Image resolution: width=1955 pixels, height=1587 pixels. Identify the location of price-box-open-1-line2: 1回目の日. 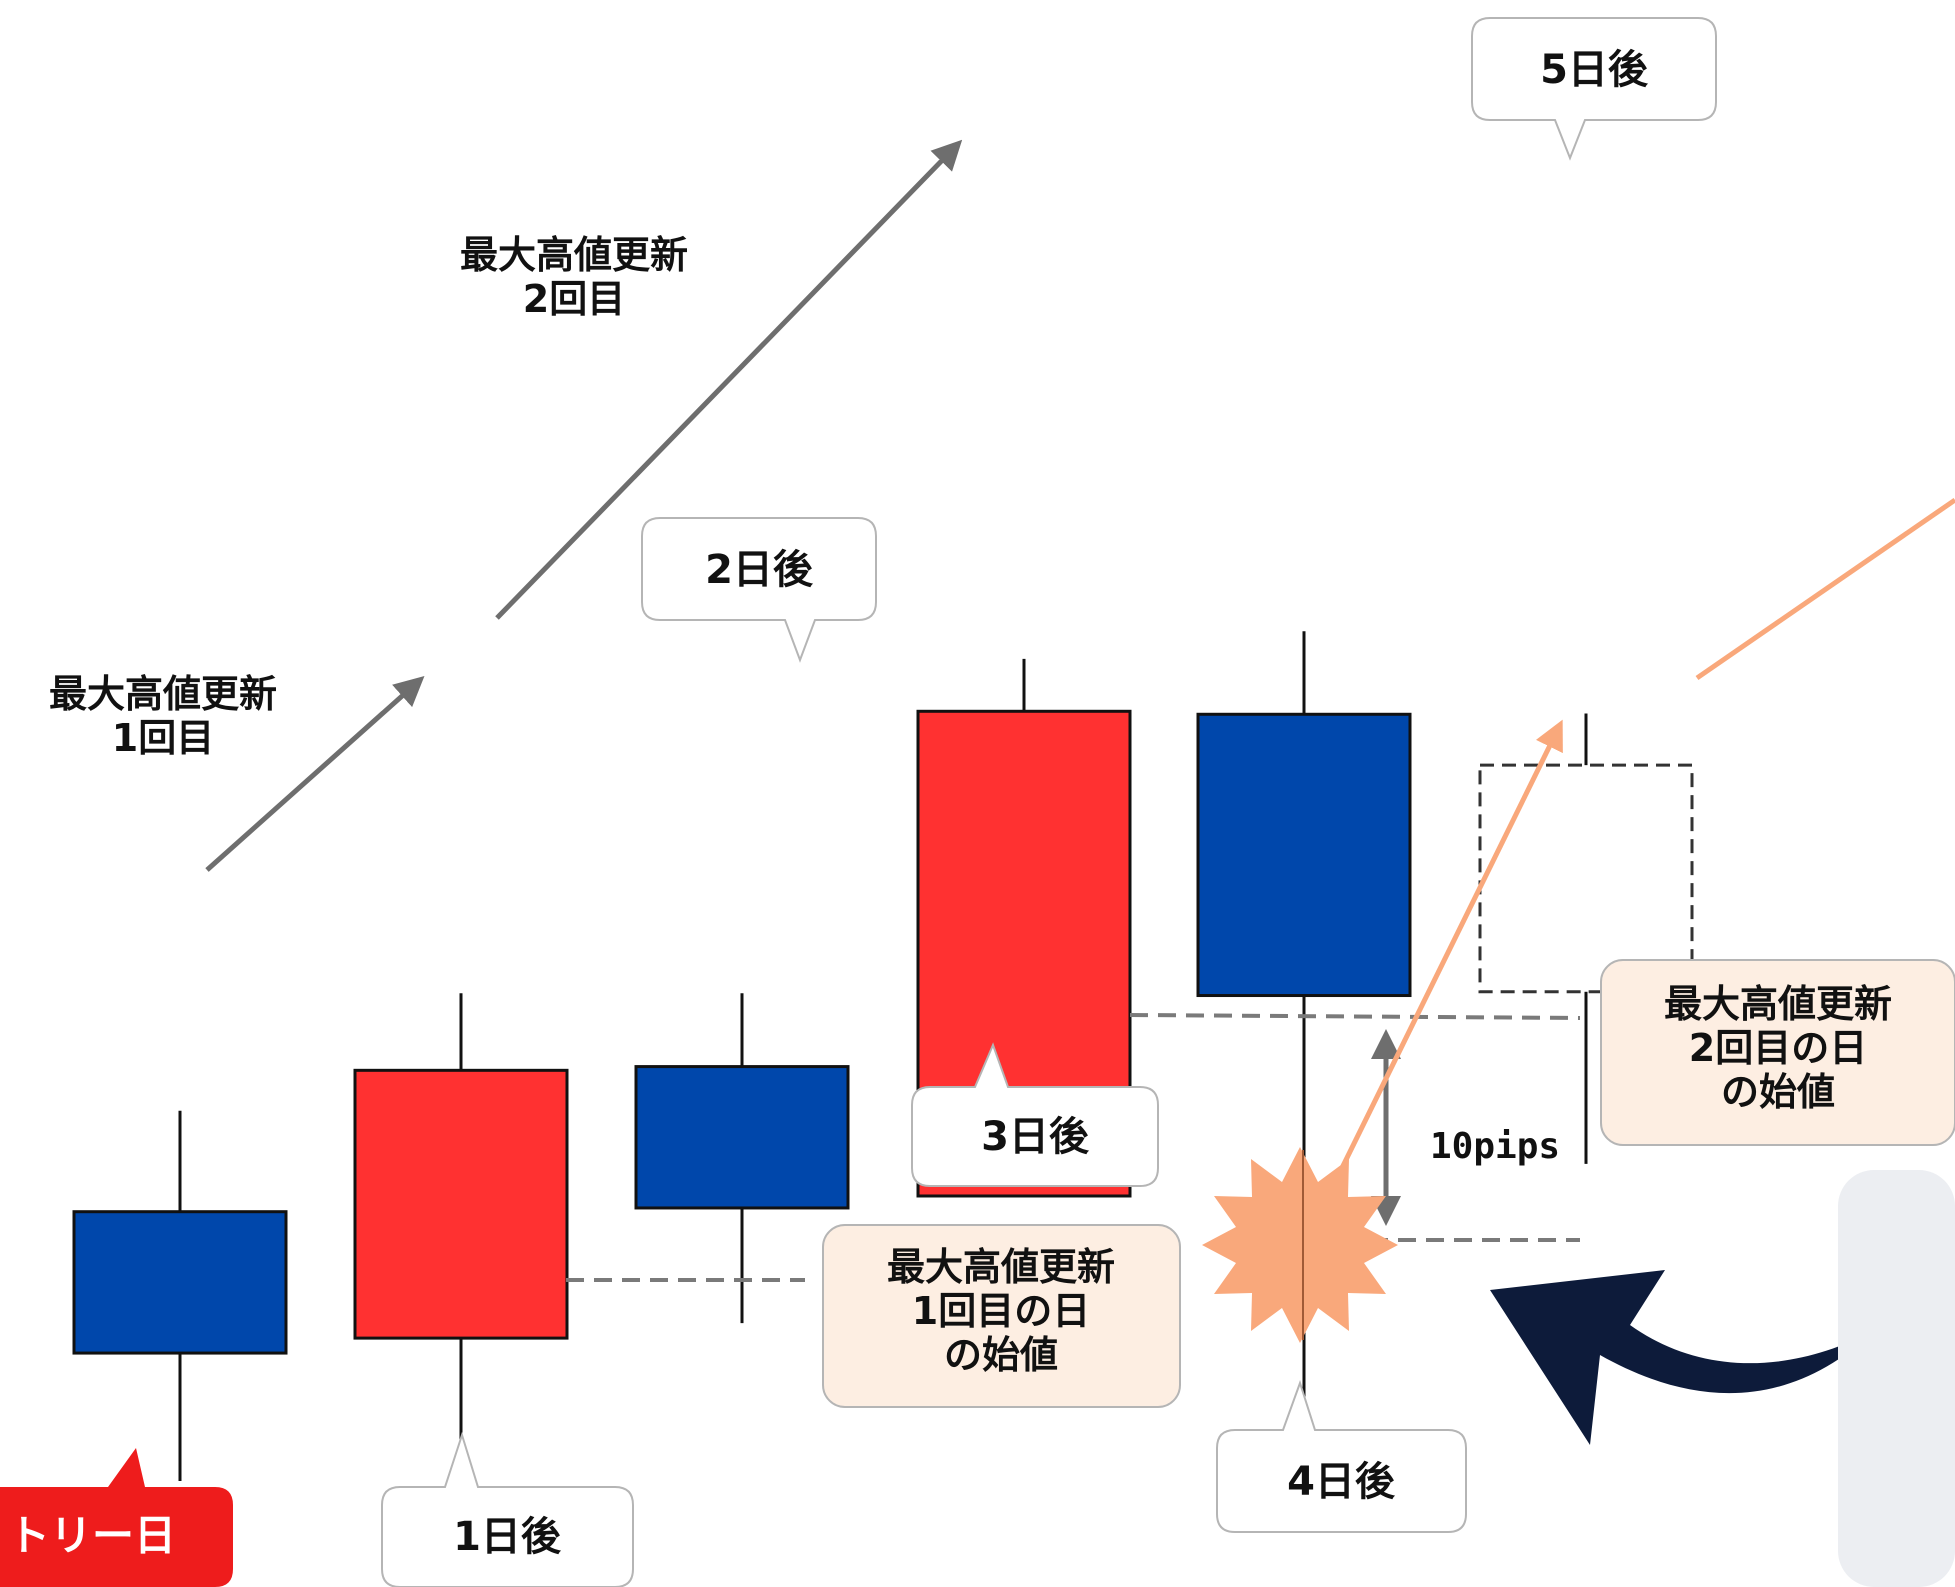
(1001, 1311).